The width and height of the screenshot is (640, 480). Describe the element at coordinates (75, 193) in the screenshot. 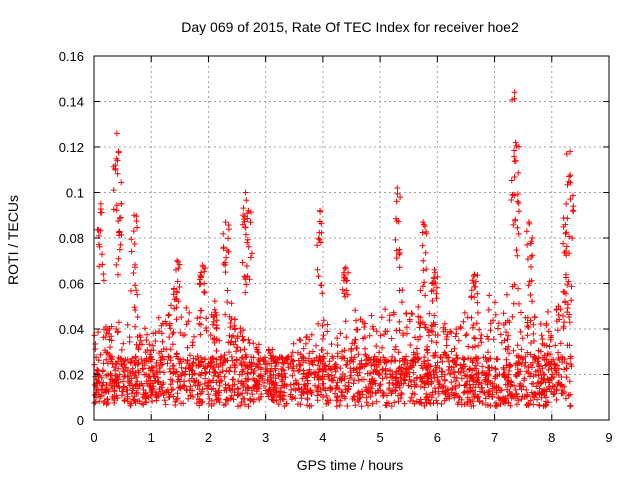

I see `y-tick-label: 0.1` at that location.